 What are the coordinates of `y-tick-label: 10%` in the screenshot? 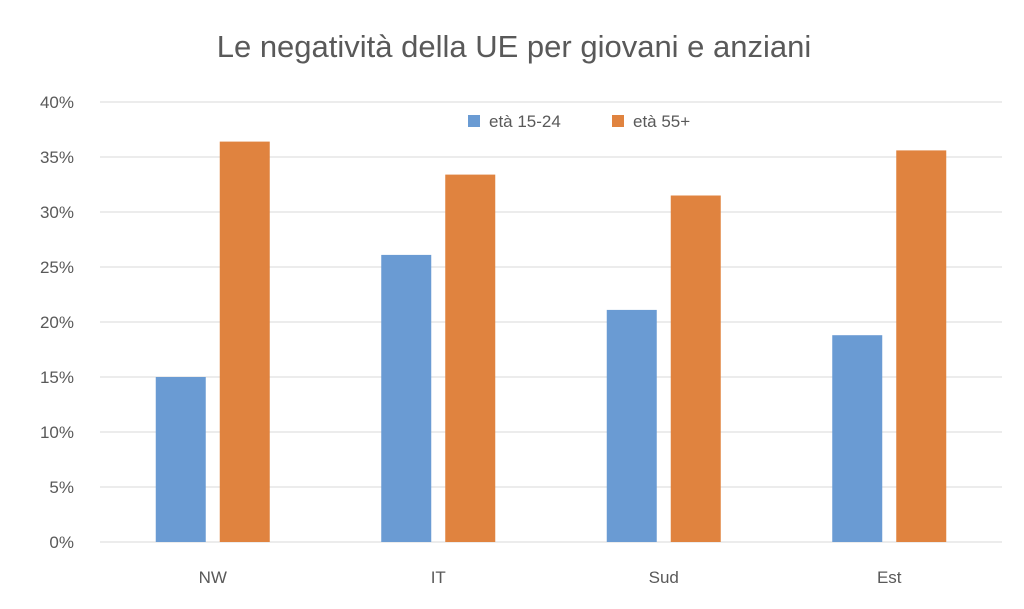 It's located at (57, 432).